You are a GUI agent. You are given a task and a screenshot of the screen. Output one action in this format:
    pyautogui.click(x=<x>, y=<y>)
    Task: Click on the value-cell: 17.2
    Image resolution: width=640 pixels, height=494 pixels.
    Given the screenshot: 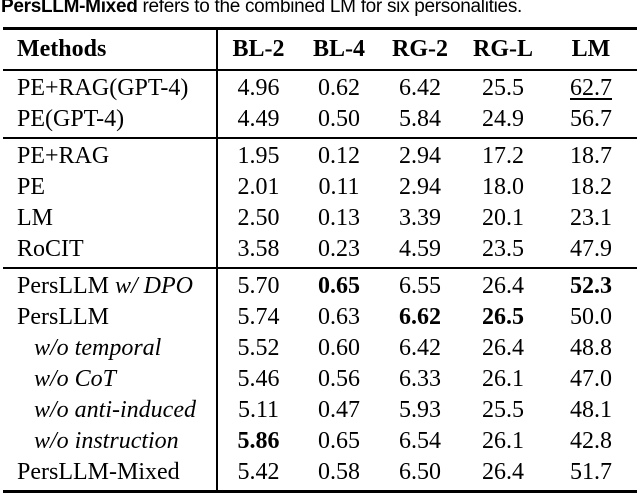 What is the action you would take?
    pyautogui.click(x=503, y=156)
    